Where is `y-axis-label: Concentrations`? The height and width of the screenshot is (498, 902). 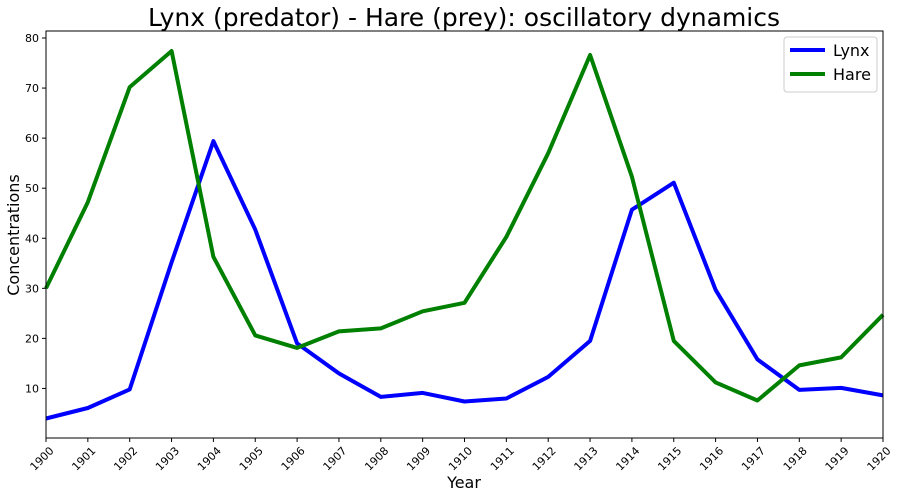 y-axis-label: Concentrations is located at coordinates (13, 235).